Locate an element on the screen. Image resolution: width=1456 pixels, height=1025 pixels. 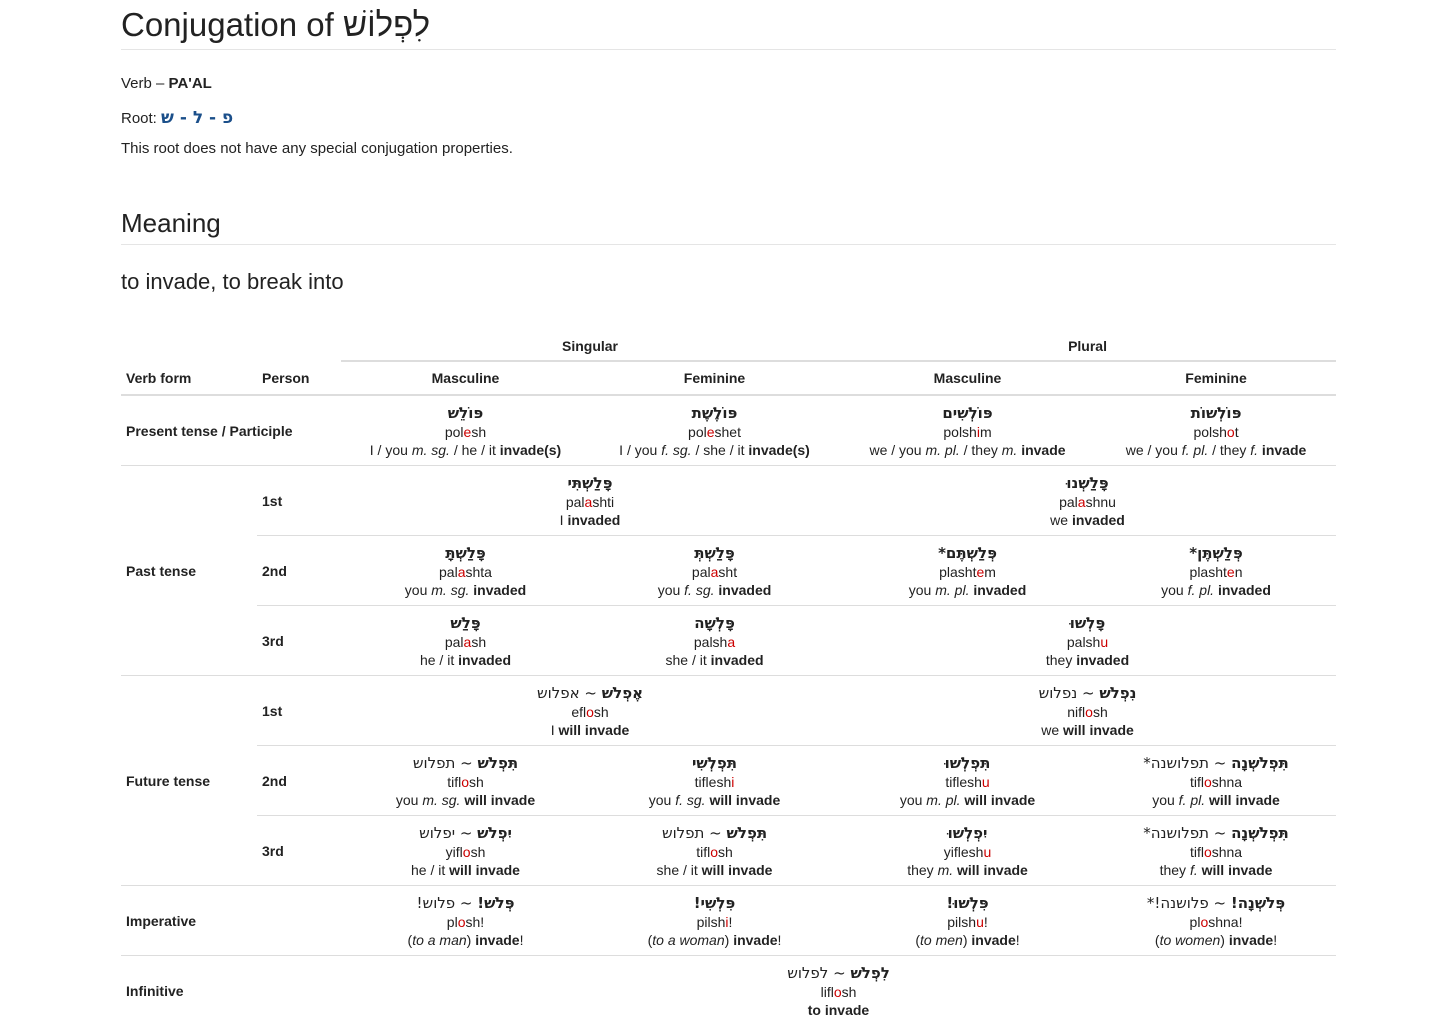
row-label-future: Future tense is located at coordinates (189, 781).